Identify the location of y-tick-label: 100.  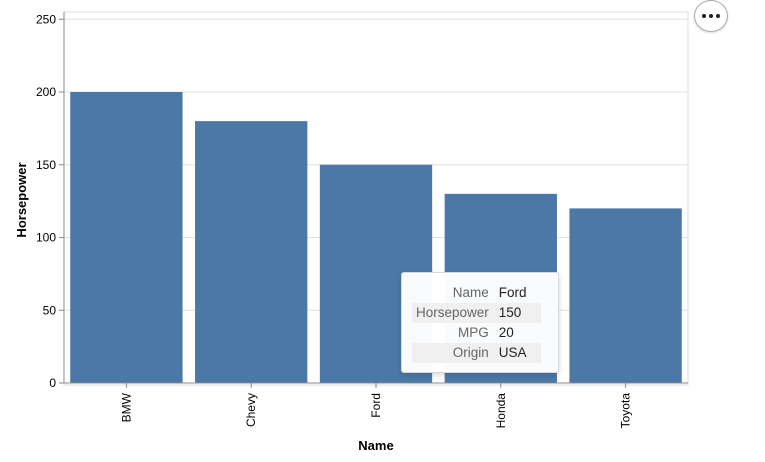
(46, 238).